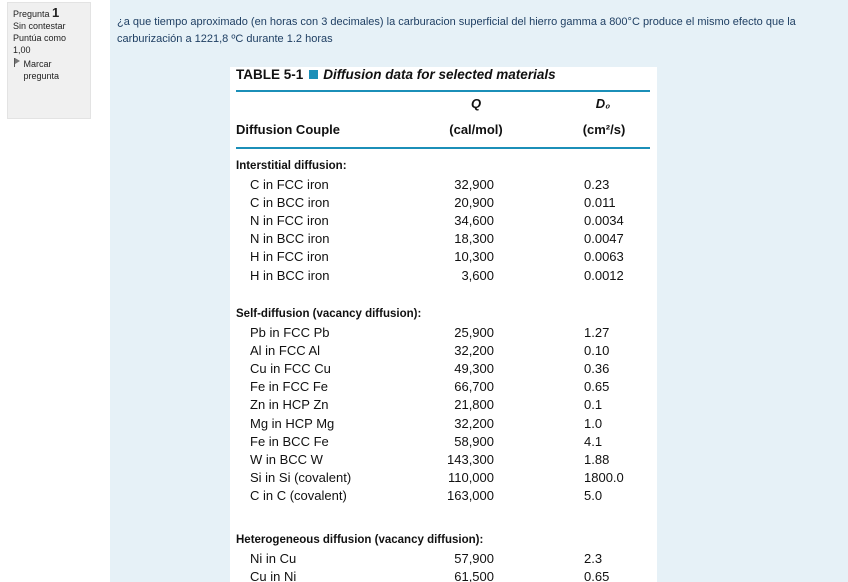 This screenshot has height=582, width=848. Describe the element at coordinates (474, 441) in the screenshot. I see `activation-energy-cell: 58,900` at that location.